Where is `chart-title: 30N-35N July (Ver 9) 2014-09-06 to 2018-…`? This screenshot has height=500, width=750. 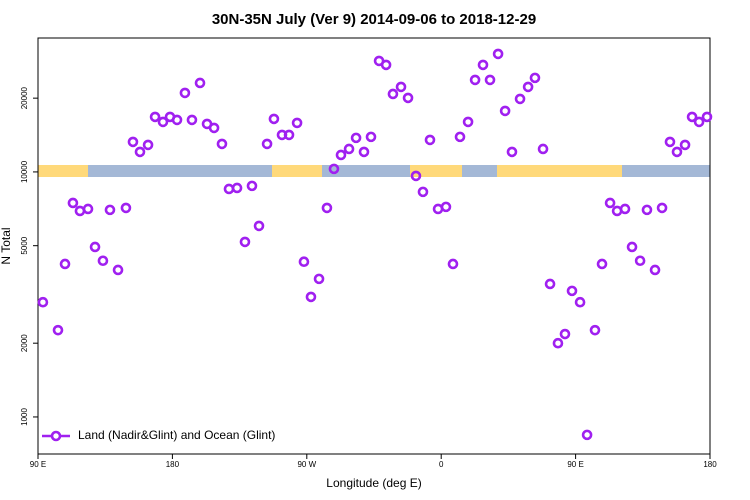
chart-title: 30N-35N July (Ver 9) 2014-09-06 to 2018-… is located at coordinates (374, 19).